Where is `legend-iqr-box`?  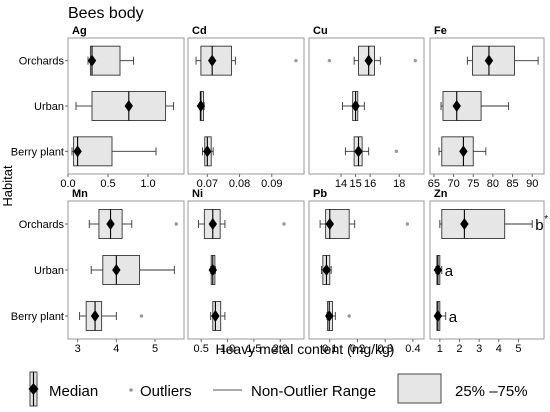 legend-iqr-box is located at coordinates (419, 388).